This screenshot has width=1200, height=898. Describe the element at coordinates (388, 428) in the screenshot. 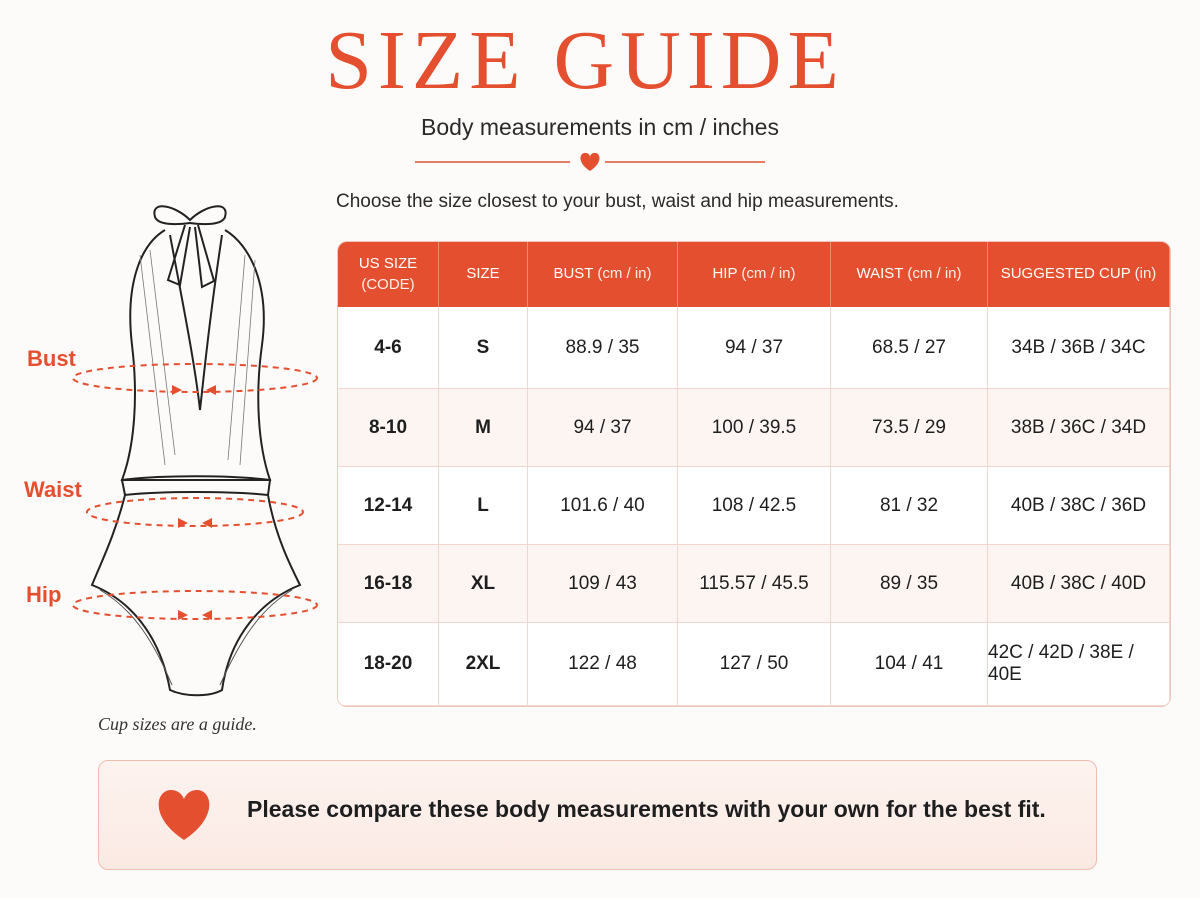

I see `table-cell: 8-10` at that location.